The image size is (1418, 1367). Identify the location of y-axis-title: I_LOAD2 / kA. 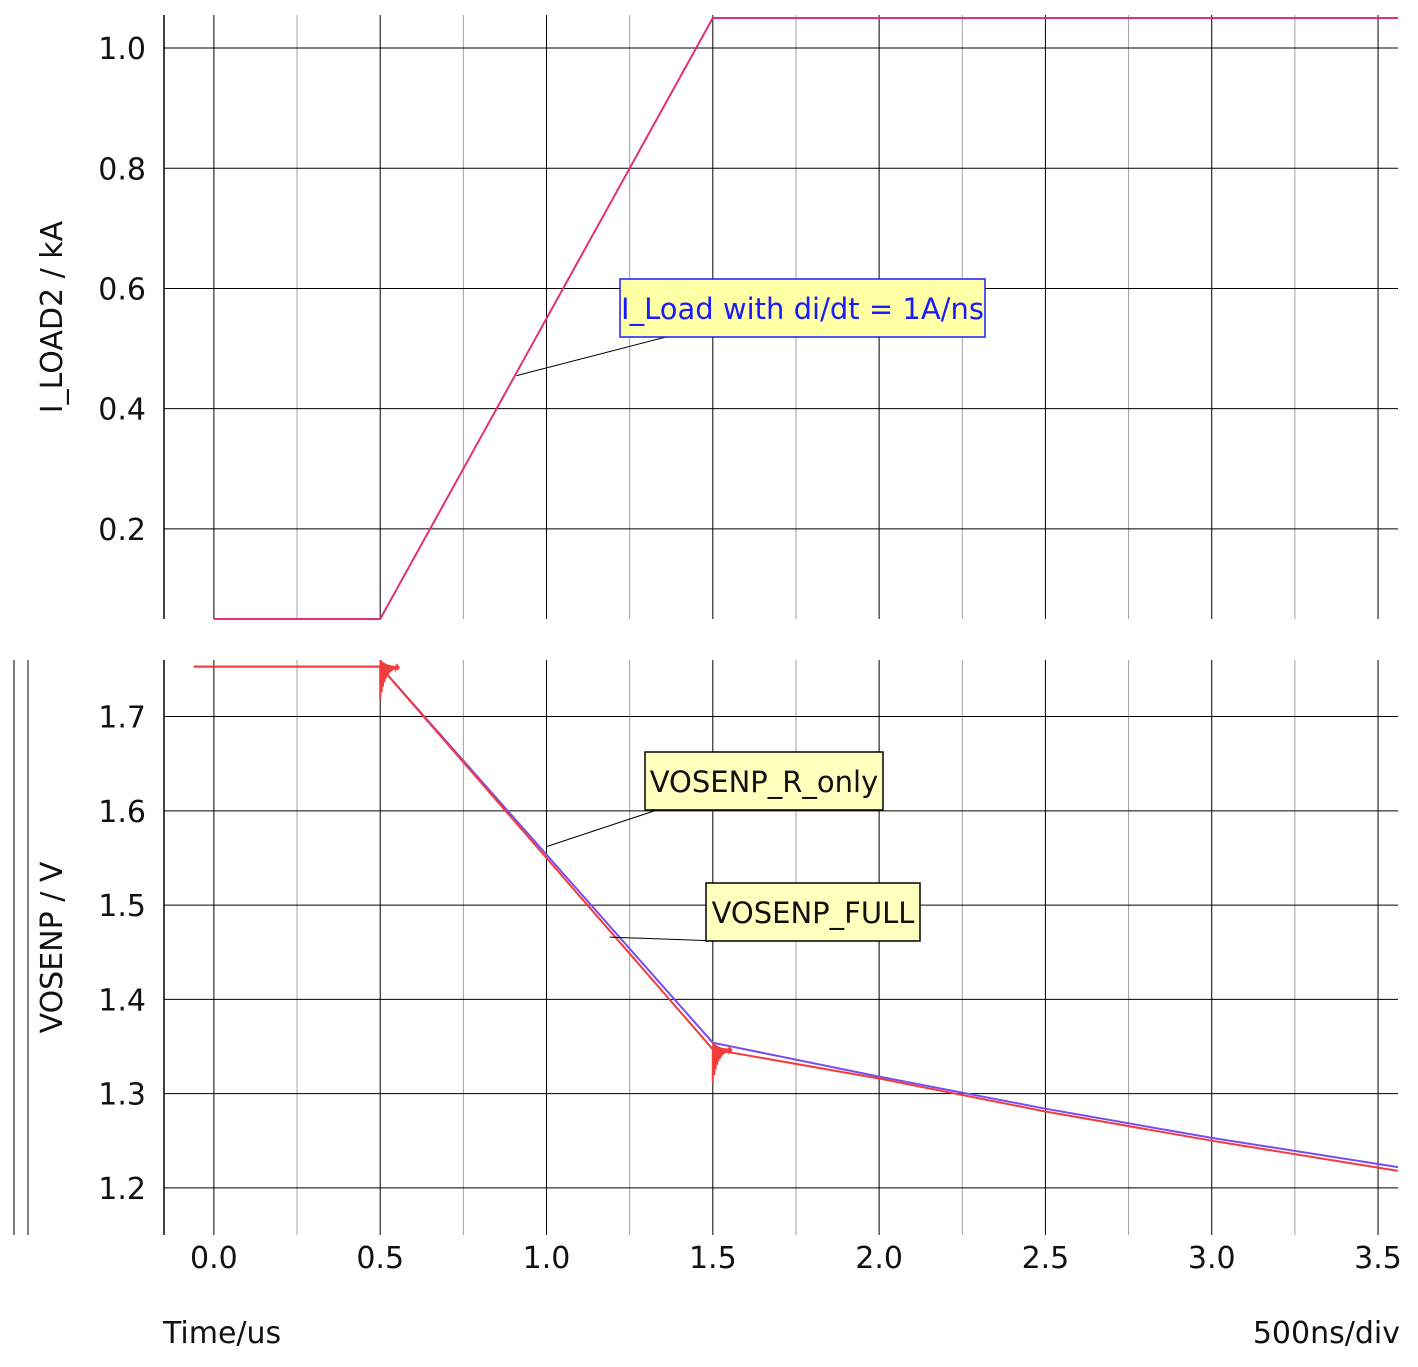
(52, 316).